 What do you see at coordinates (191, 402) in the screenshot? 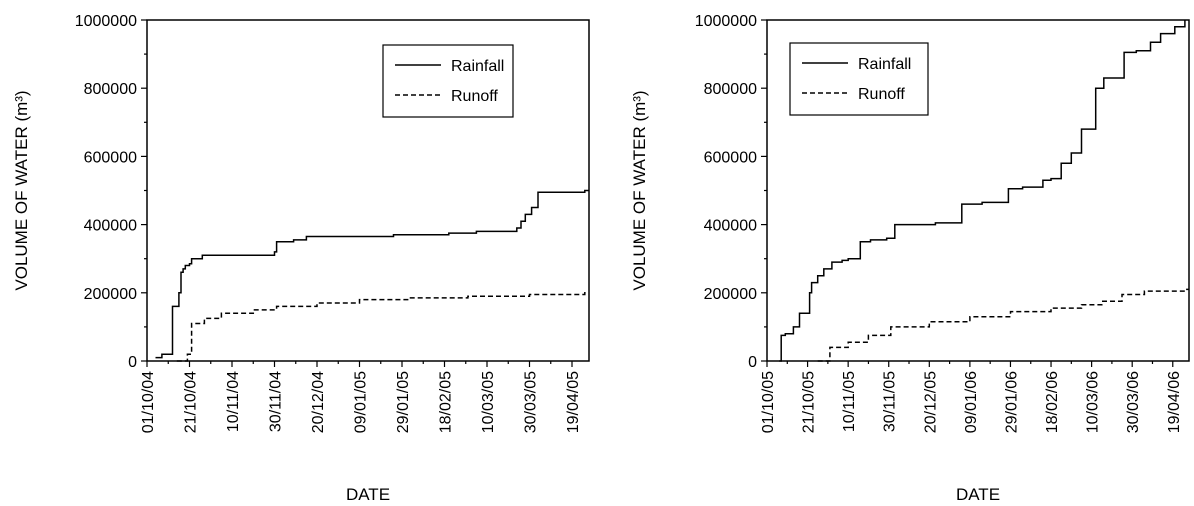
I see `x-tick-label: 21/10/04` at bounding box center [191, 402].